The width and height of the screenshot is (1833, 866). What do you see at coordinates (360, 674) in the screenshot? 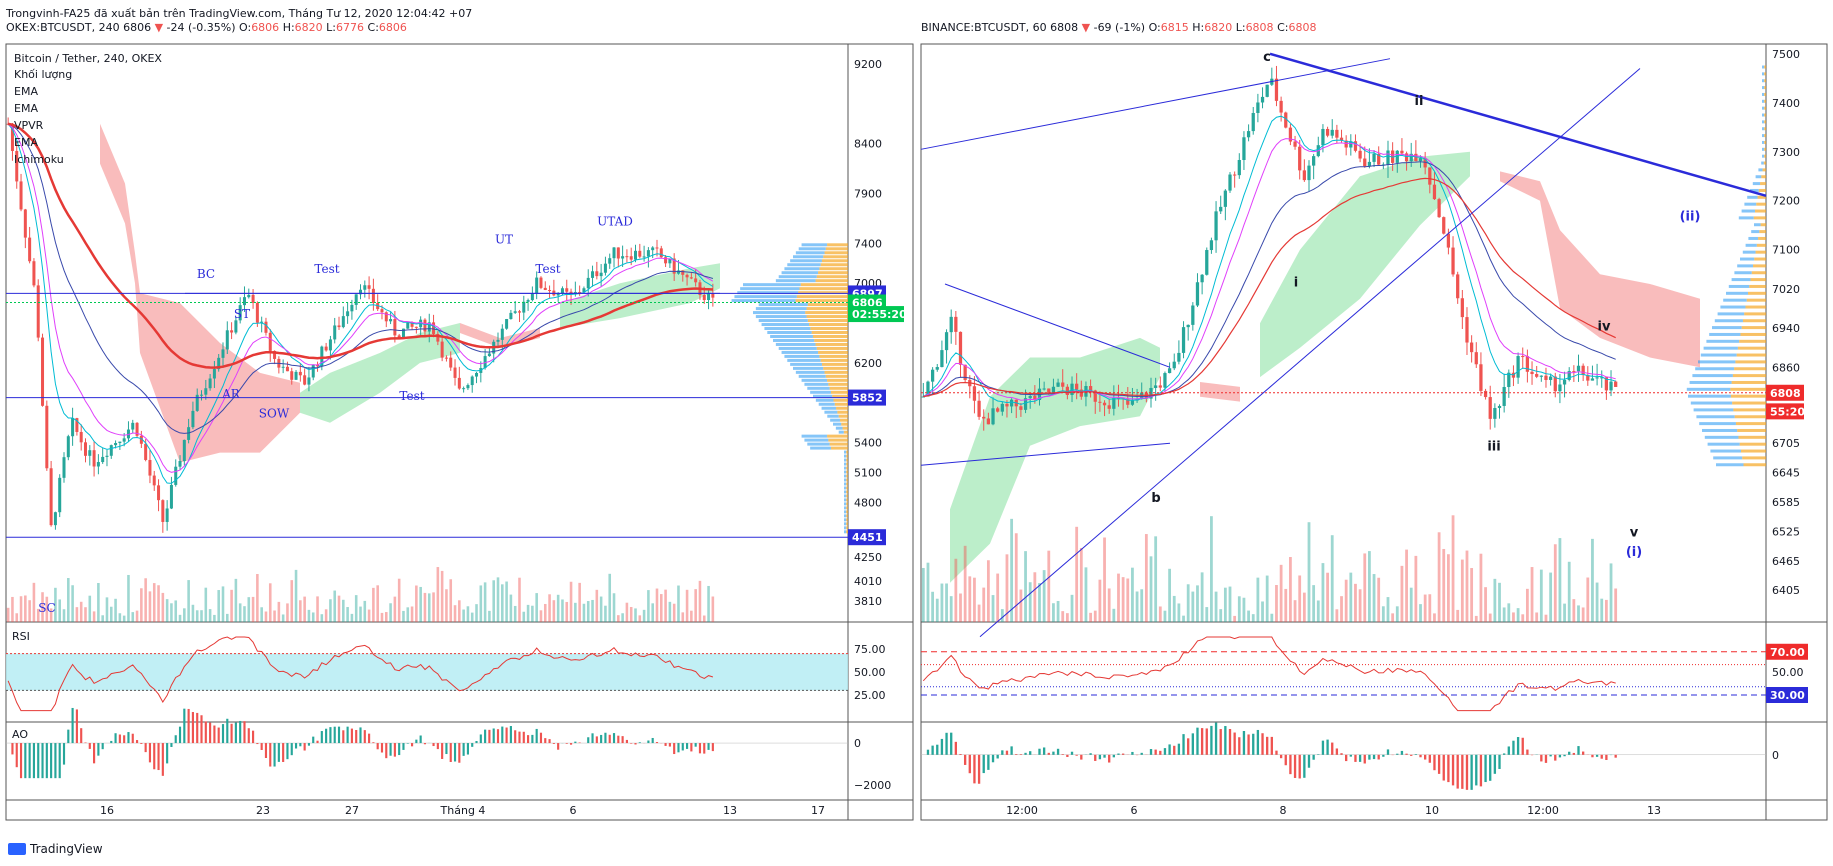
I see `left-rsi-line` at bounding box center [360, 674].